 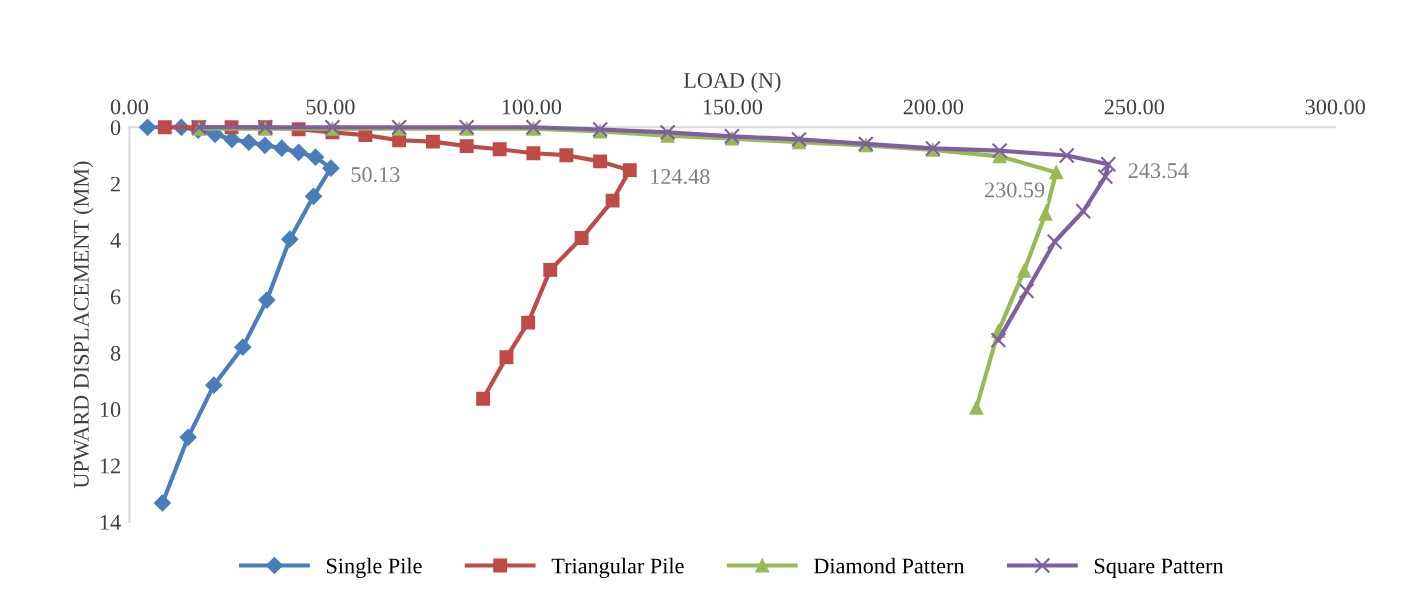 What do you see at coordinates (680, 177) in the screenshot?
I see `annotation: 124.48` at bounding box center [680, 177].